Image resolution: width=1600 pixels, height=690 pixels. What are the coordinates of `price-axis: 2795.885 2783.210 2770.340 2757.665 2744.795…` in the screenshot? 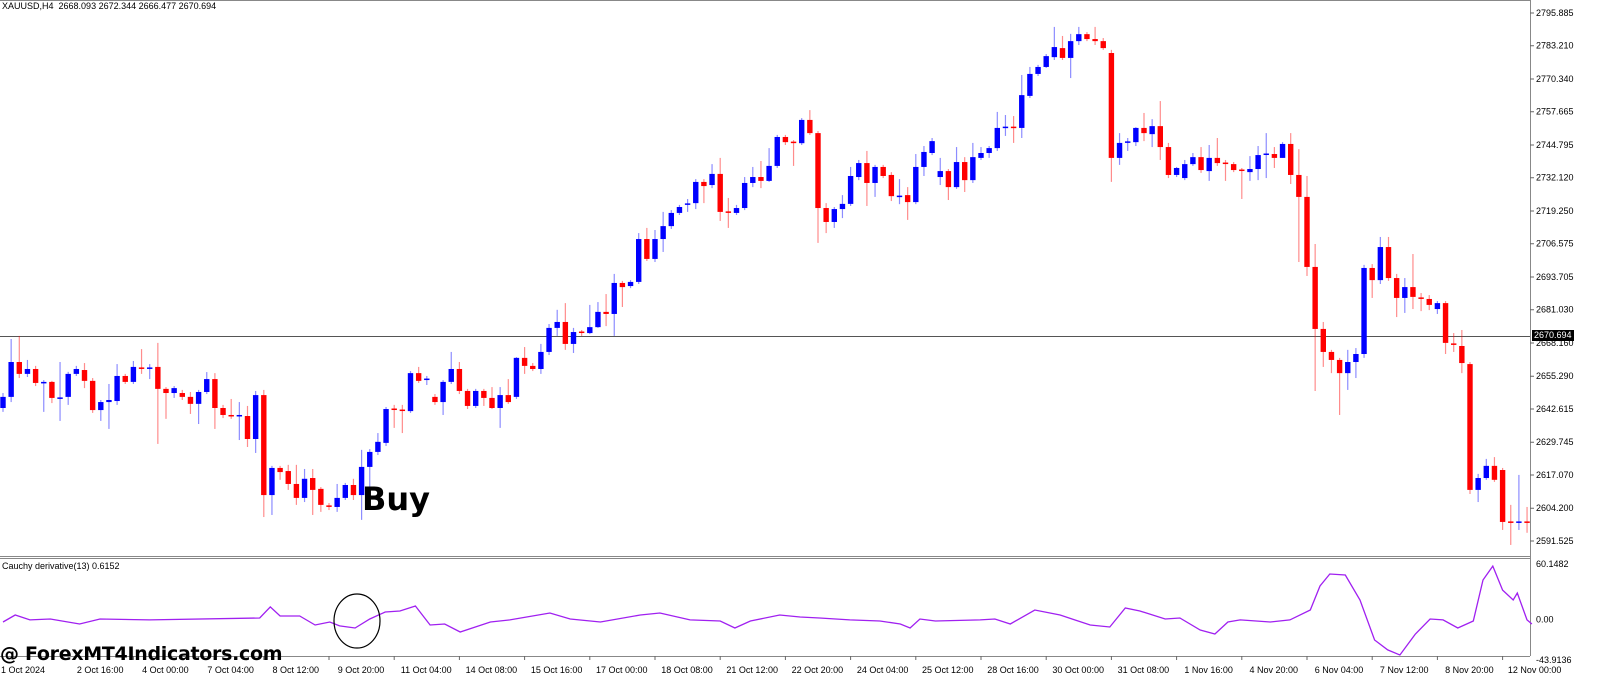 It's located at (1552, 277).